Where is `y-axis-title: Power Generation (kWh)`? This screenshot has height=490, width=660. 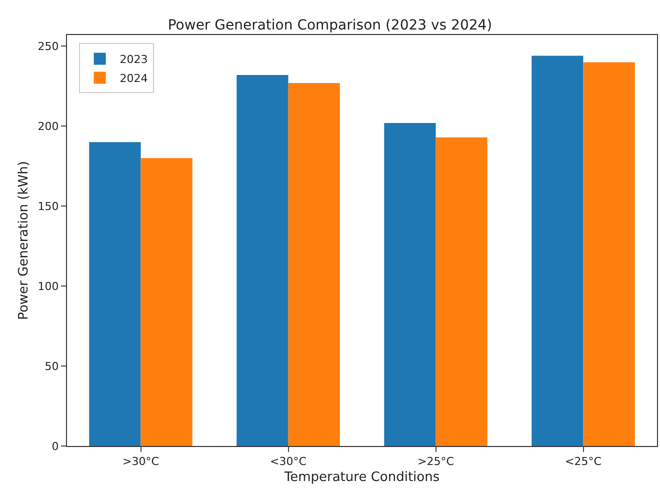
y-axis-title: Power Generation (kWh) is located at coordinates (24, 240).